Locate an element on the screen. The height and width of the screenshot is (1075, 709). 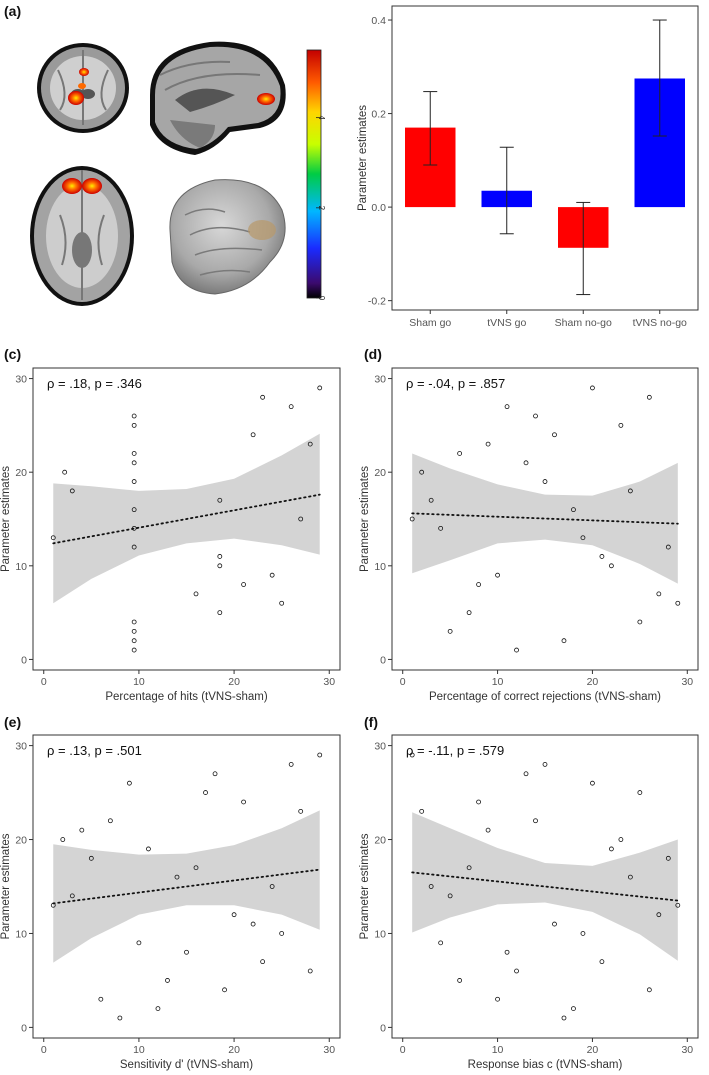
confidence-band is located at coordinates (545, 886).